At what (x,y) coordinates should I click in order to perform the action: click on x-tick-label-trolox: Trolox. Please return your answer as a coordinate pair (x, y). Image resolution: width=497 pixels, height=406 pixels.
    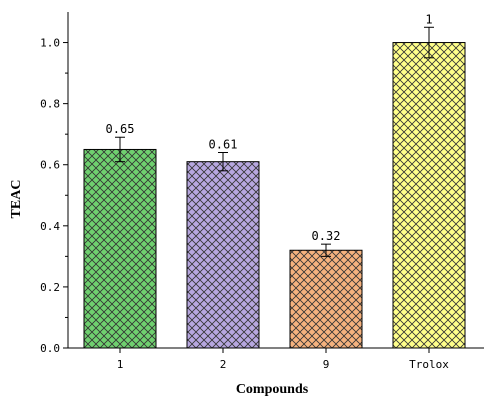
    Looking at the image, I should click on (429, 364).